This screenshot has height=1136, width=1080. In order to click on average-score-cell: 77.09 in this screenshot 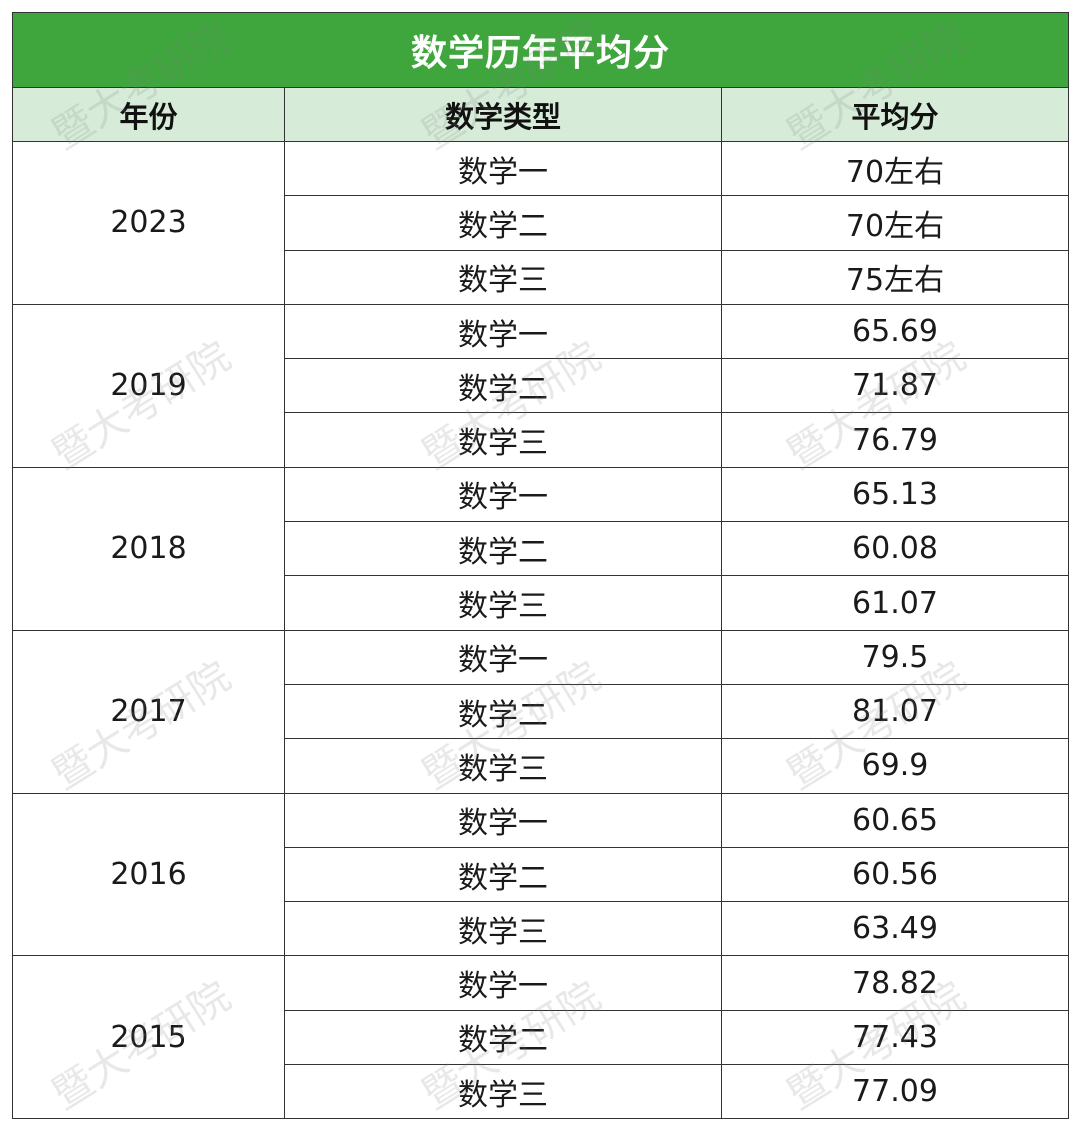, I will do `click(895, 1092)`.